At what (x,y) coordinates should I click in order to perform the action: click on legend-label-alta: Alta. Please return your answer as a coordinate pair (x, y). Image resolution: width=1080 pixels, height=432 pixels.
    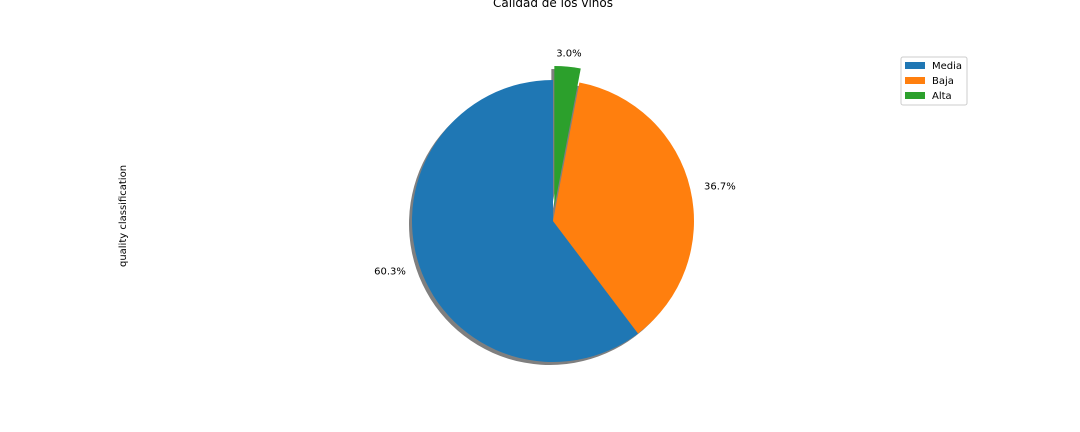
    Looking at the image, I should click on (942, 96).